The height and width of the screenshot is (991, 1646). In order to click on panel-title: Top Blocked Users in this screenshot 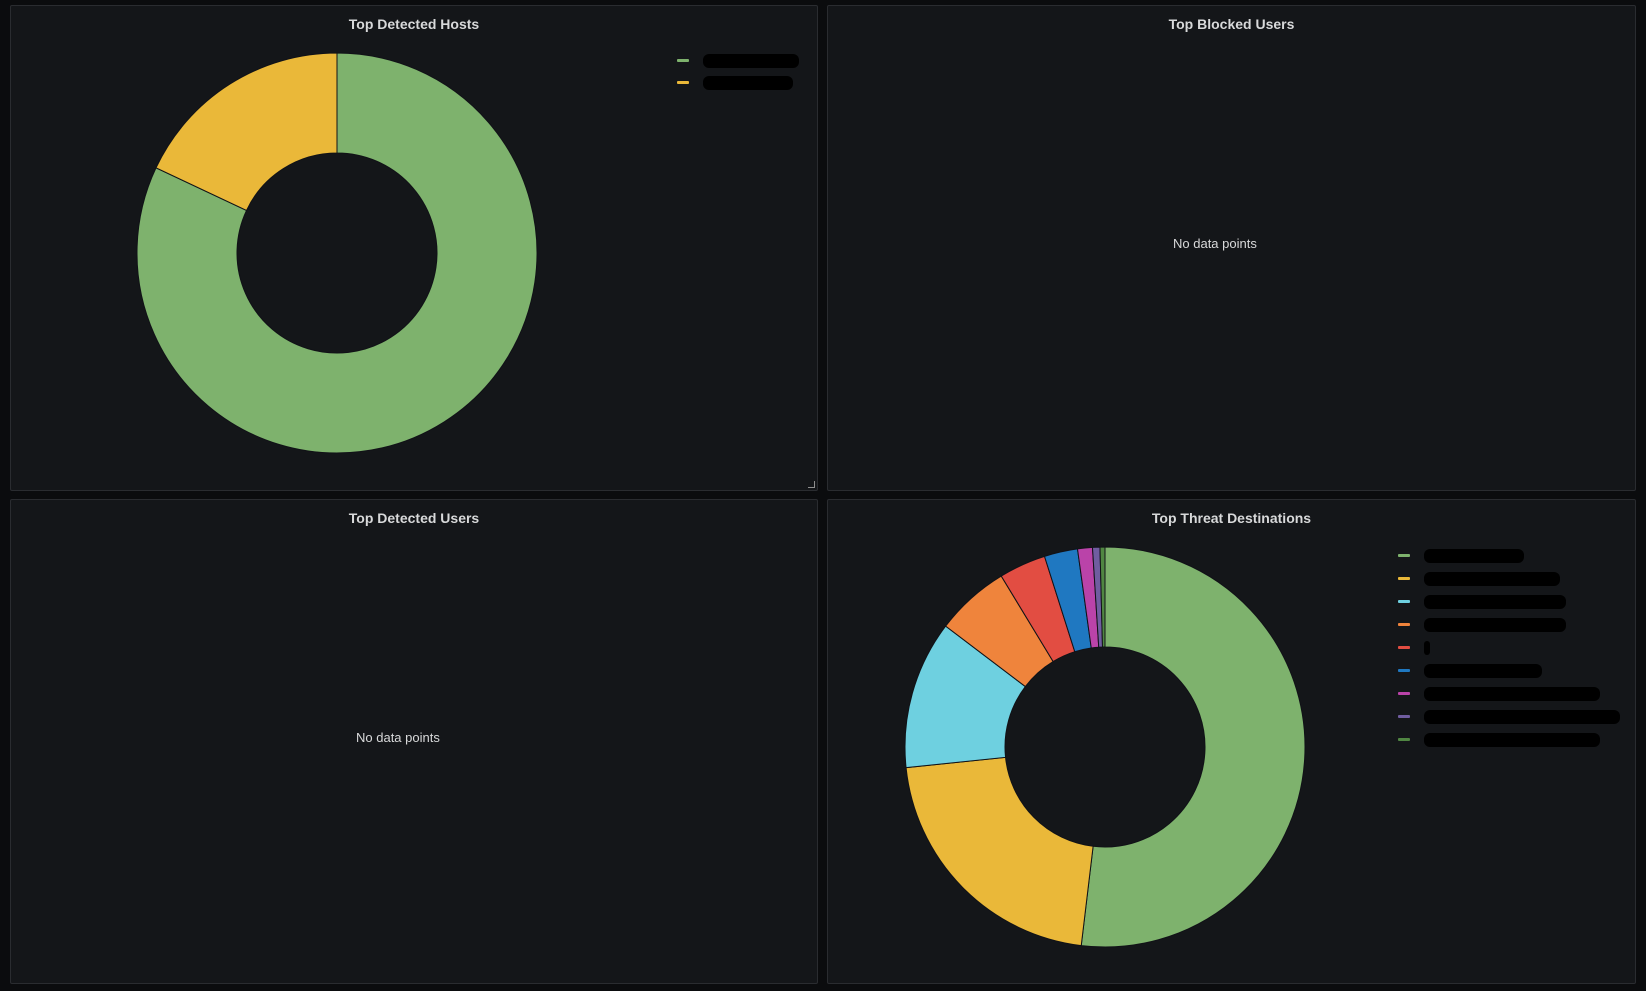, I will do `click(1231, 24)`.